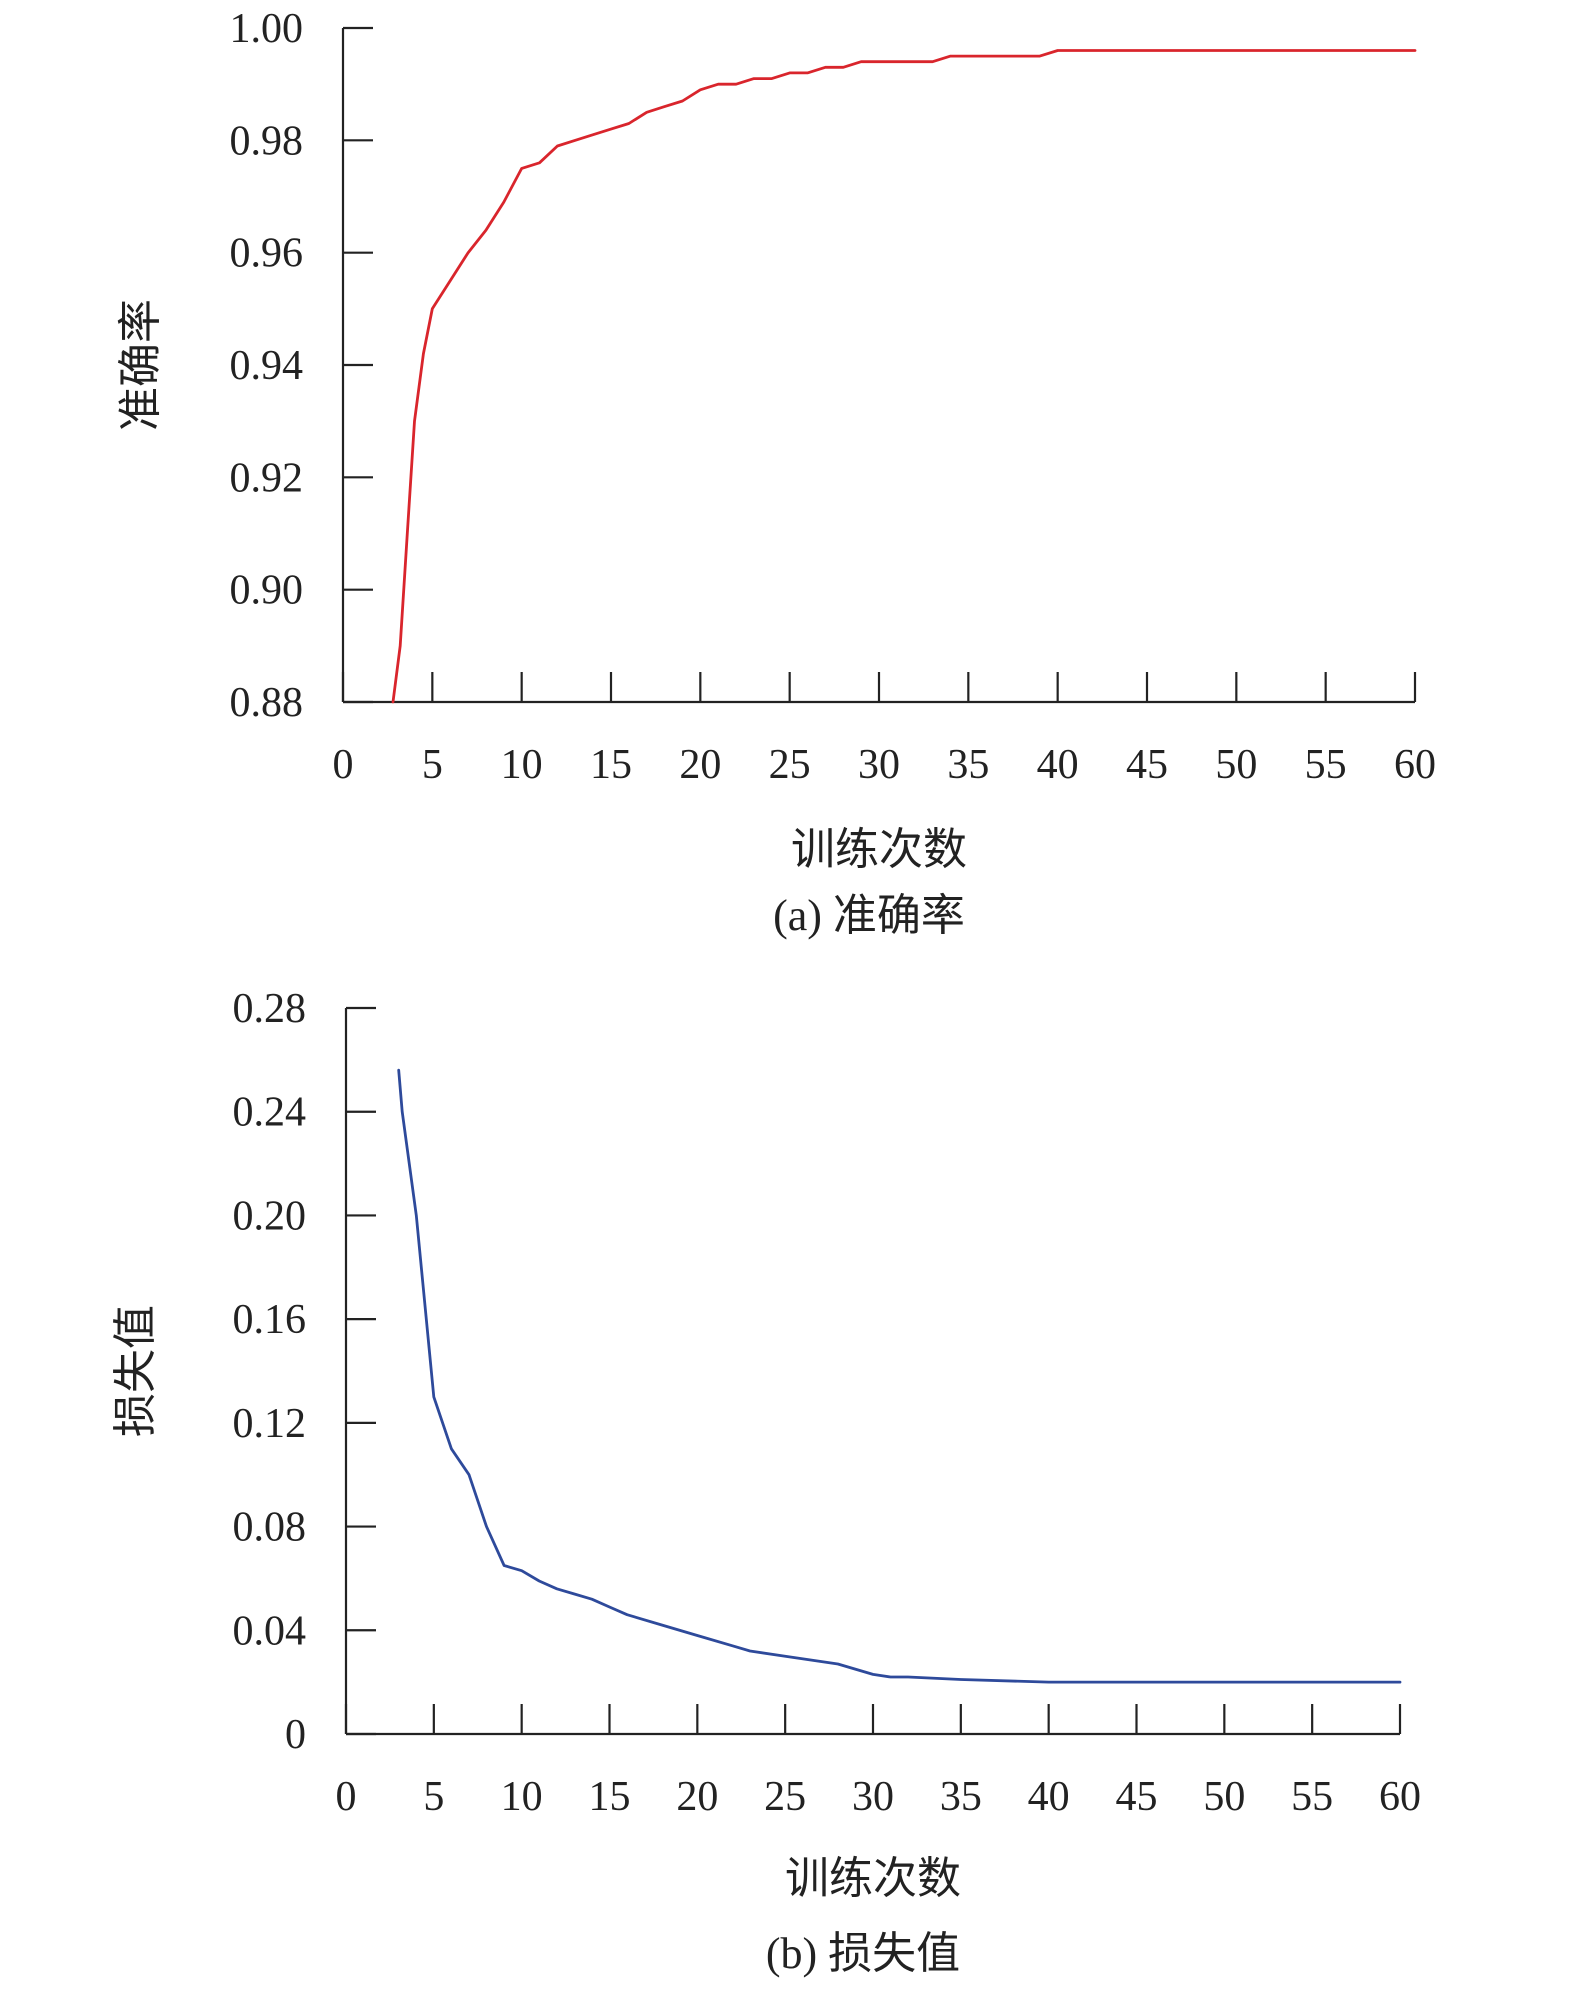 The width and height of the screenshot is (1575, 1997). What do you see at coordinates (267, 591) in the screenshot?
I see `accuracy-y-tick-label: 0.90` at bounding box center [267, 591].